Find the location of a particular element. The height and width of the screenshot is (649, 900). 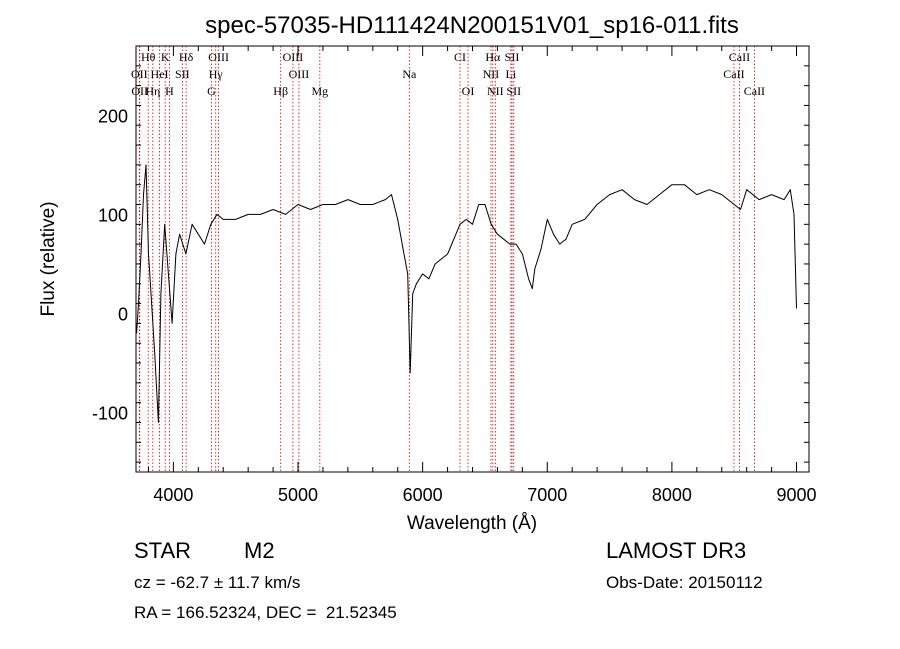

y-tick-label: 100 is located at coordinates (113, 215).